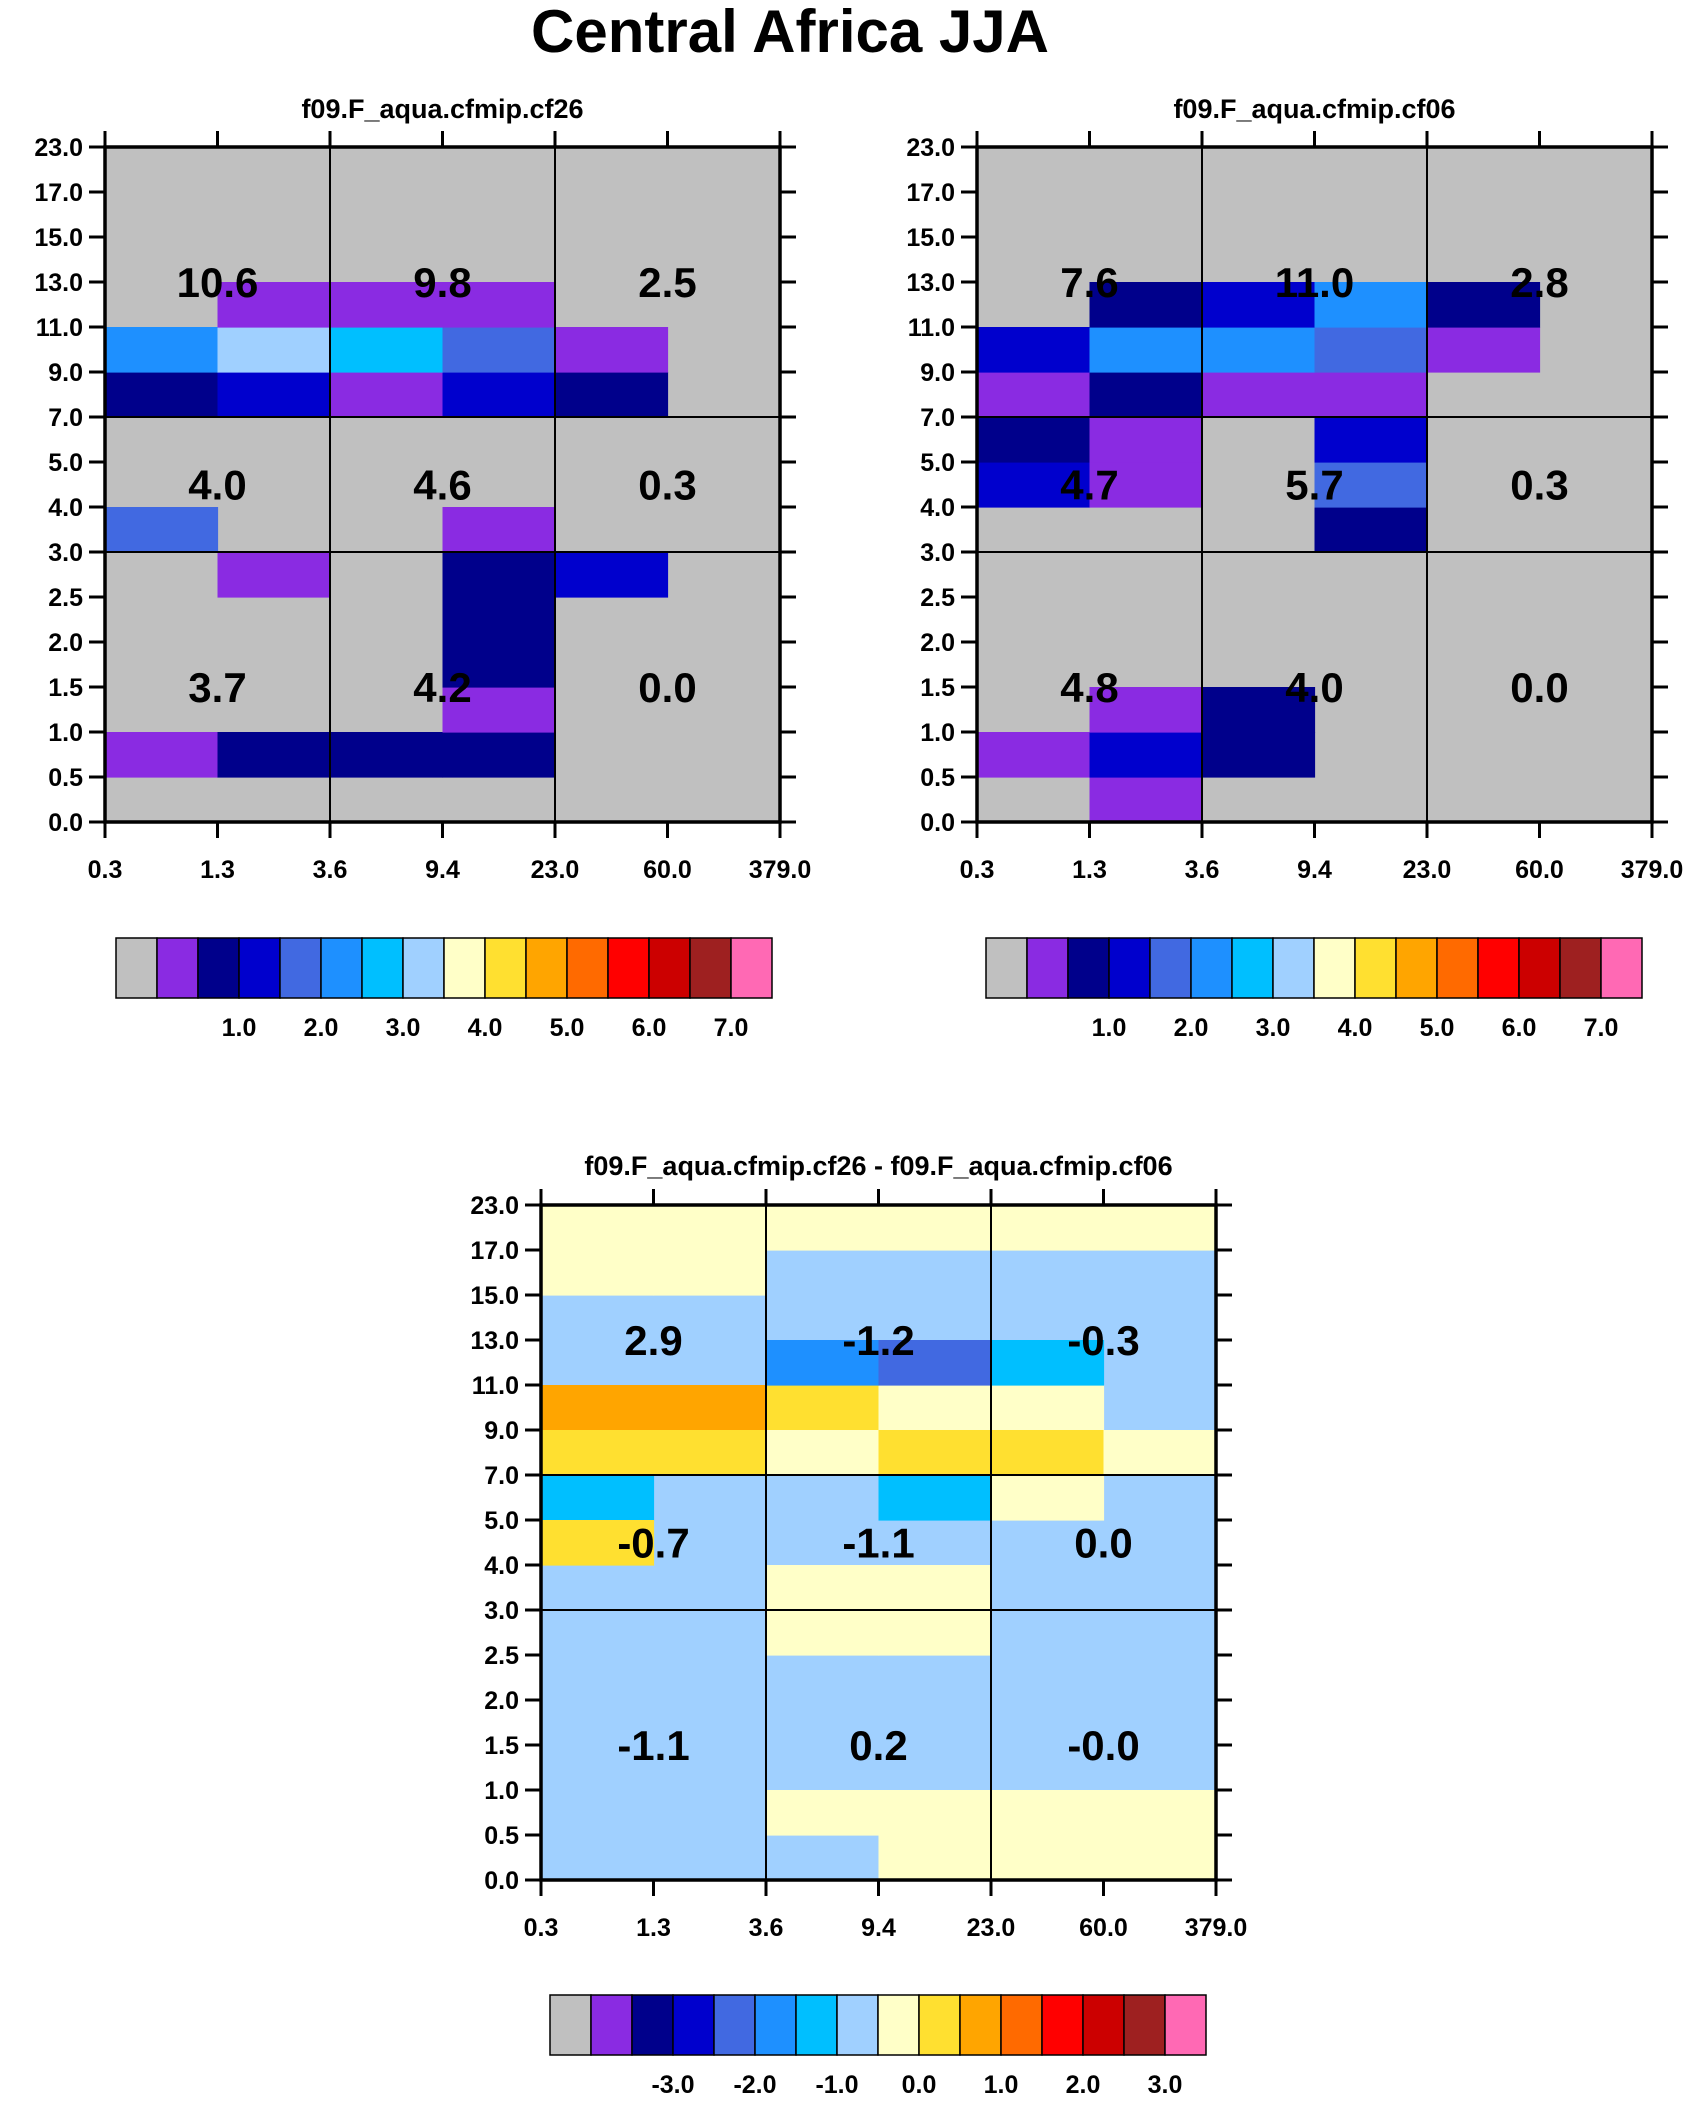  Describe the element at coordinates (653, 1928) in the screenshot. I see `x-tick-label: 1.3` at that location.